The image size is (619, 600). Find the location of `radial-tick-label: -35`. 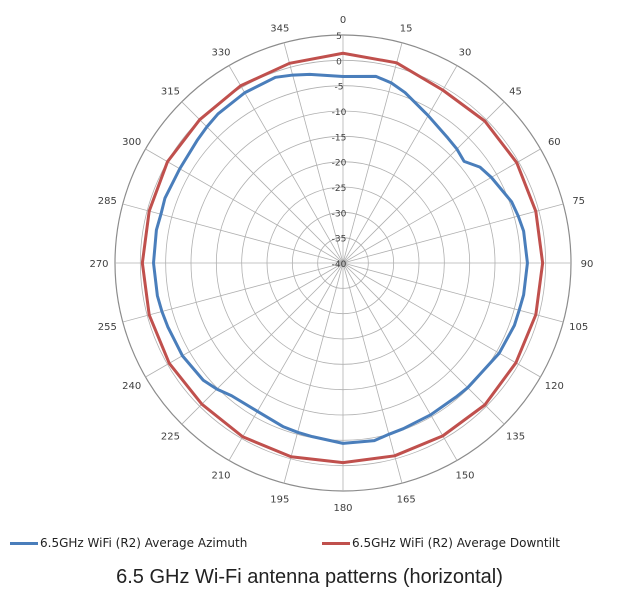

radial-tick-label: -35 is located at coordinates (339, 240).